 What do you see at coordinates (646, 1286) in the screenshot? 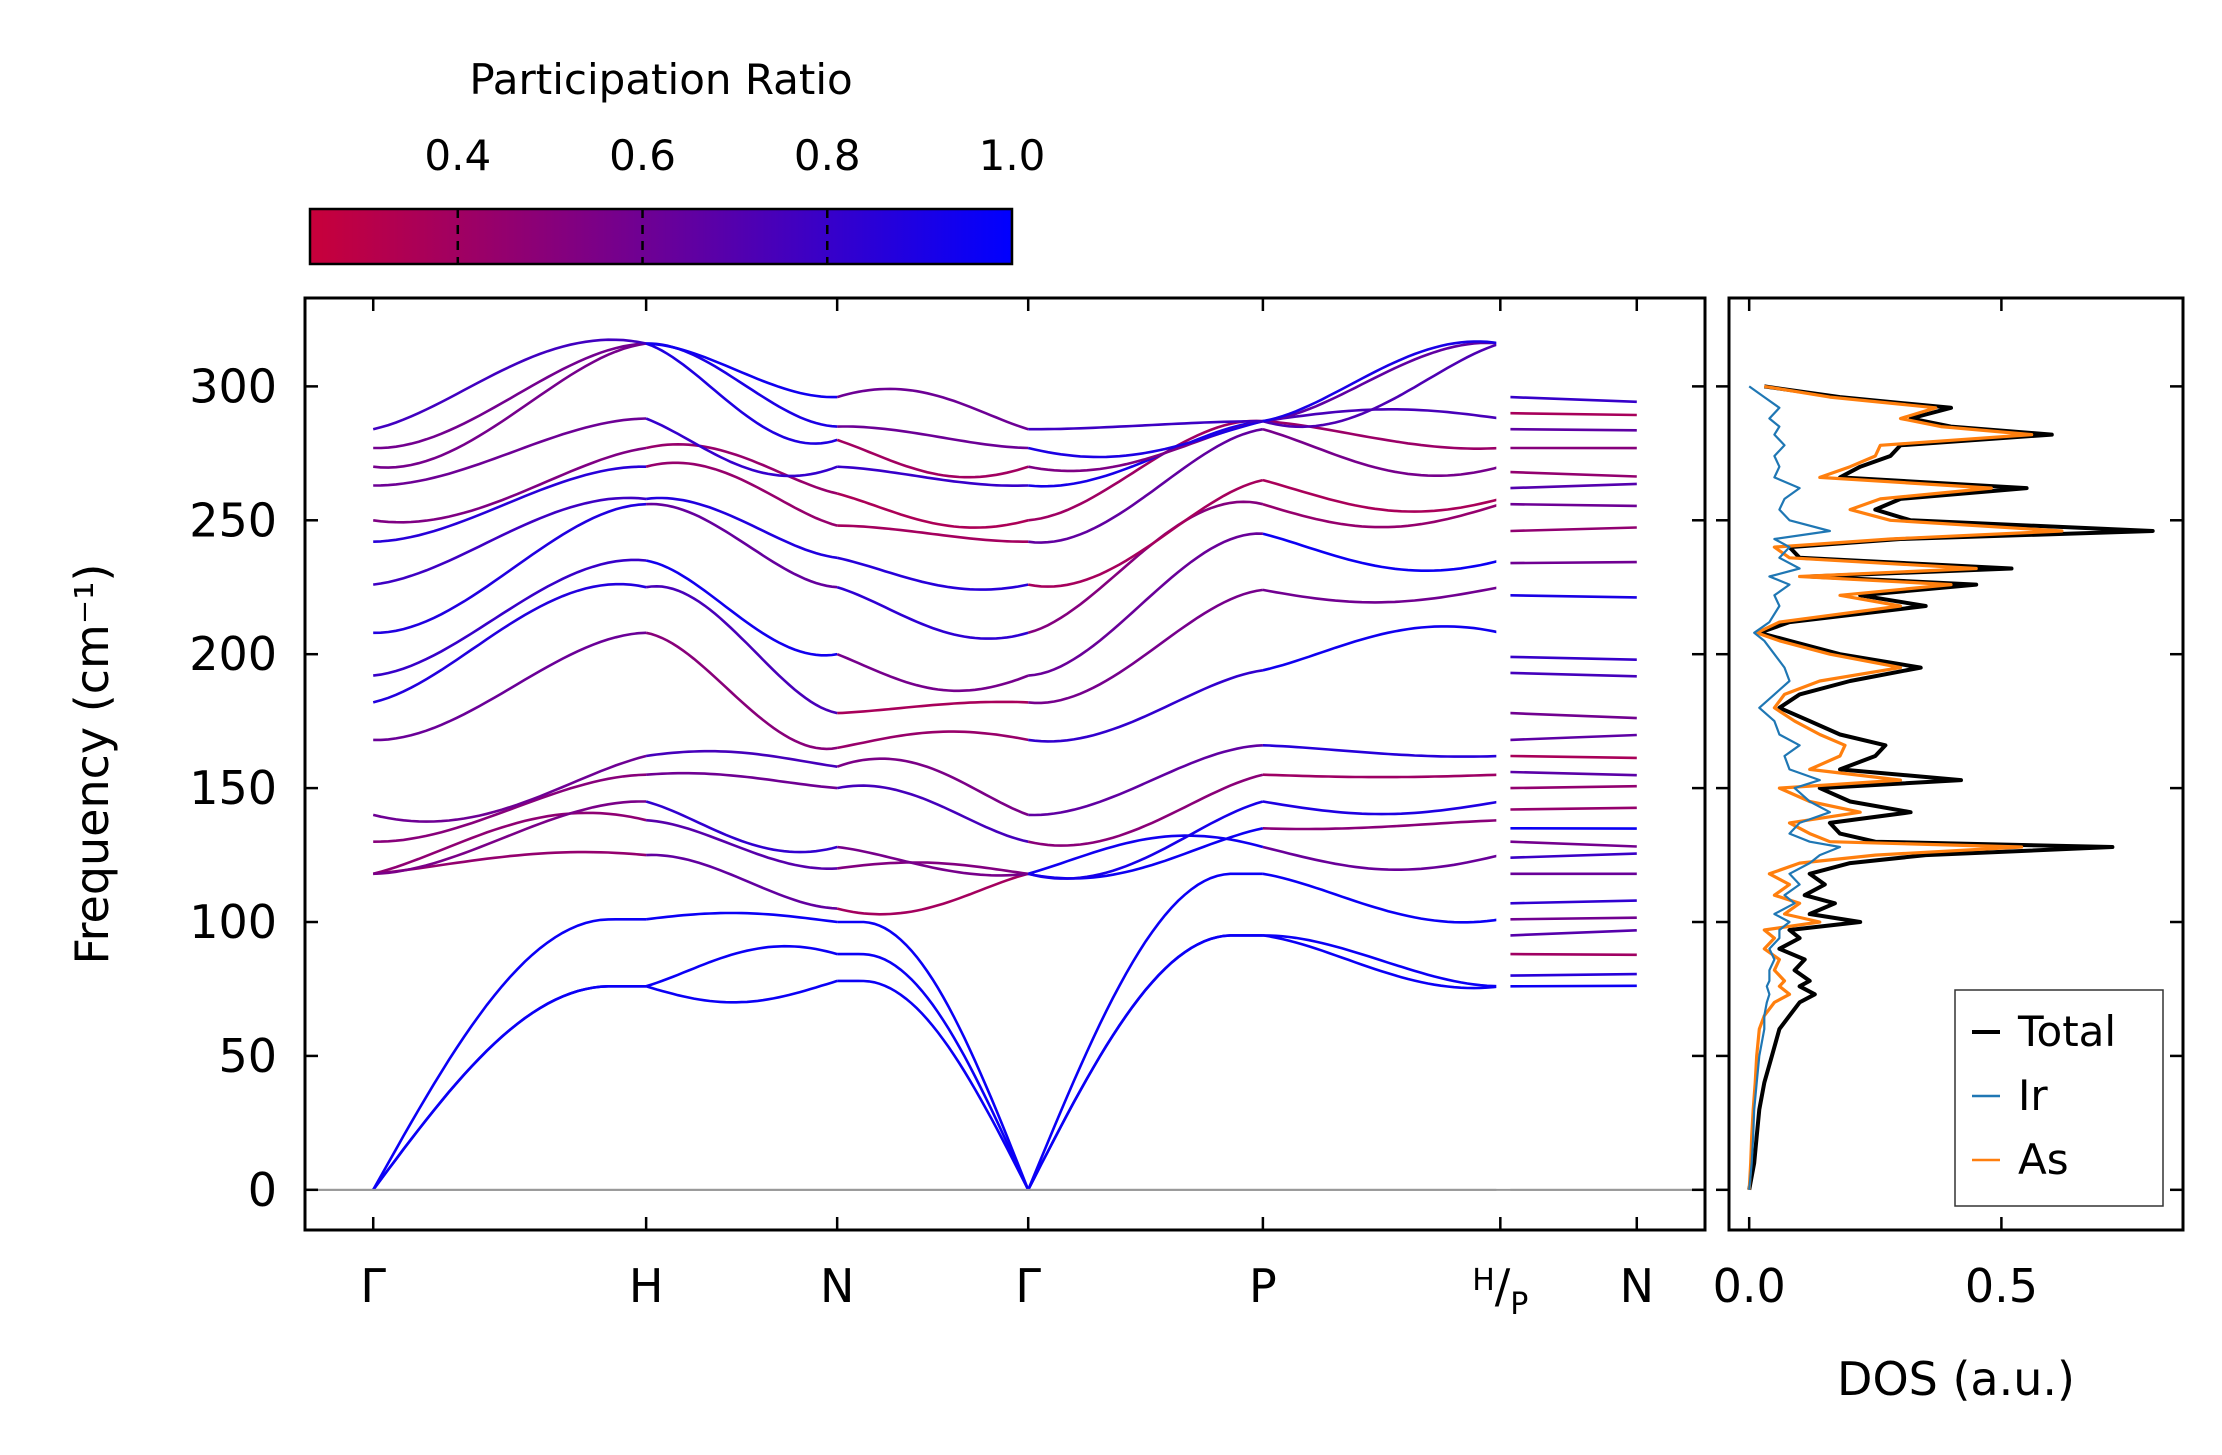
I see `band-xtick-label: H` at bounding box center [646, 1286].